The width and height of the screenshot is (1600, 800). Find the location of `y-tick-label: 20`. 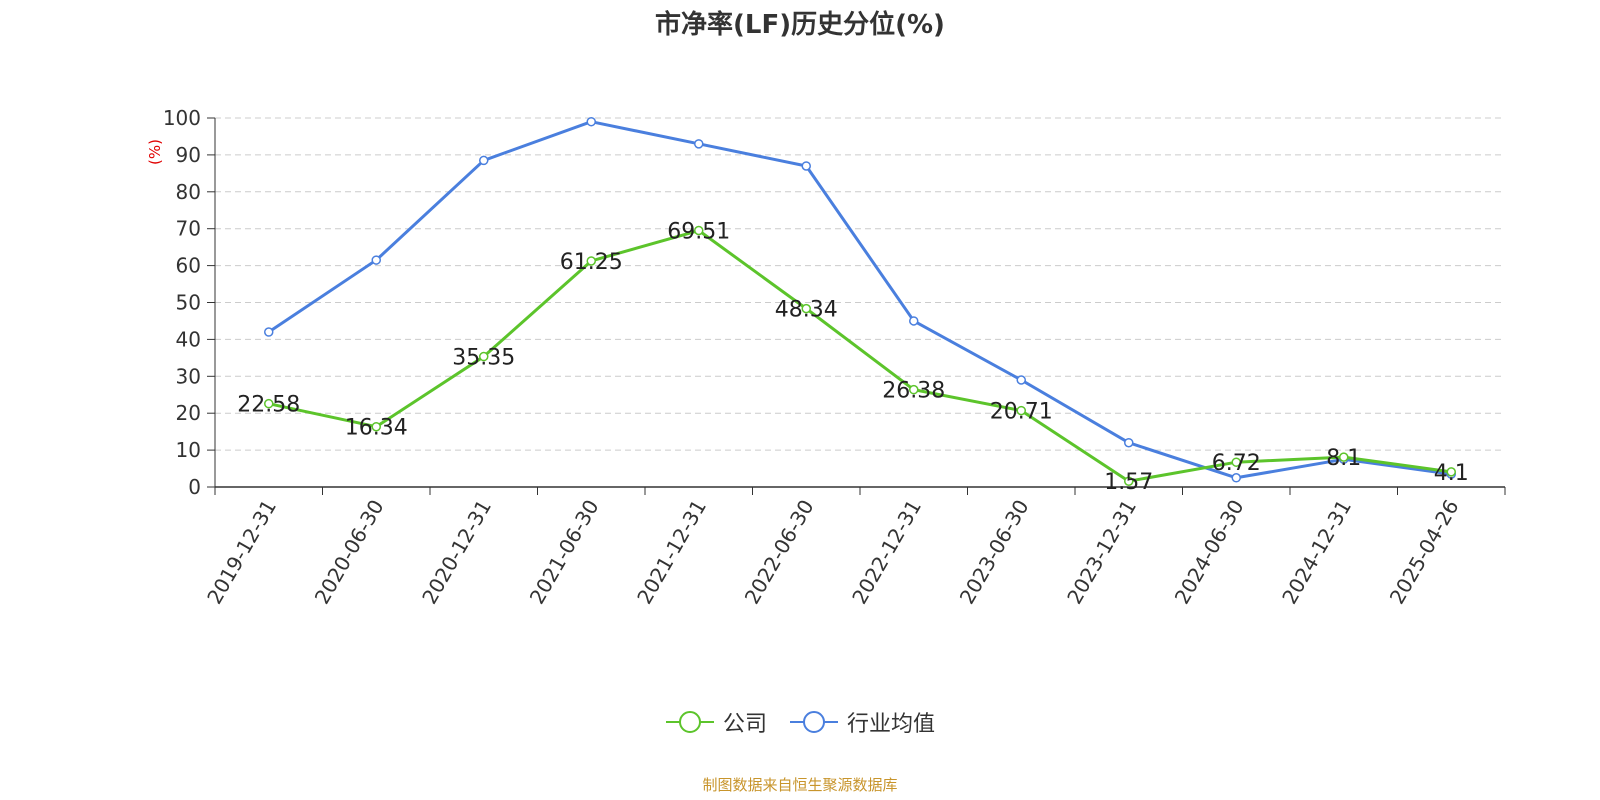

y-tick-label: 20 is located at coordinates (188, 413).